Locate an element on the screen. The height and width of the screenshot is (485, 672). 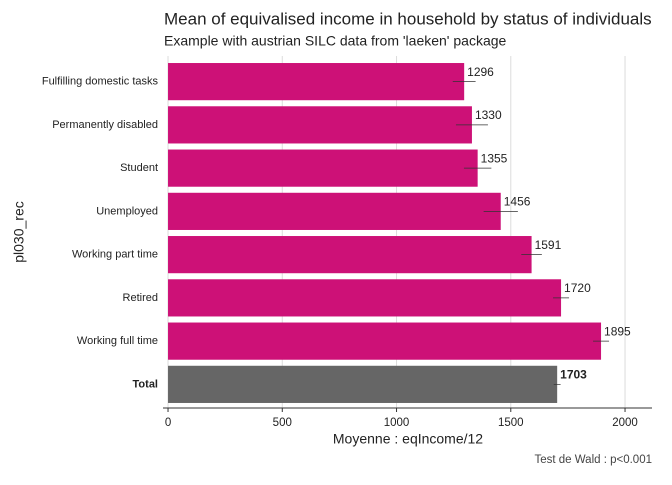
value-label: 1296 is located at coordinates (480, 72).